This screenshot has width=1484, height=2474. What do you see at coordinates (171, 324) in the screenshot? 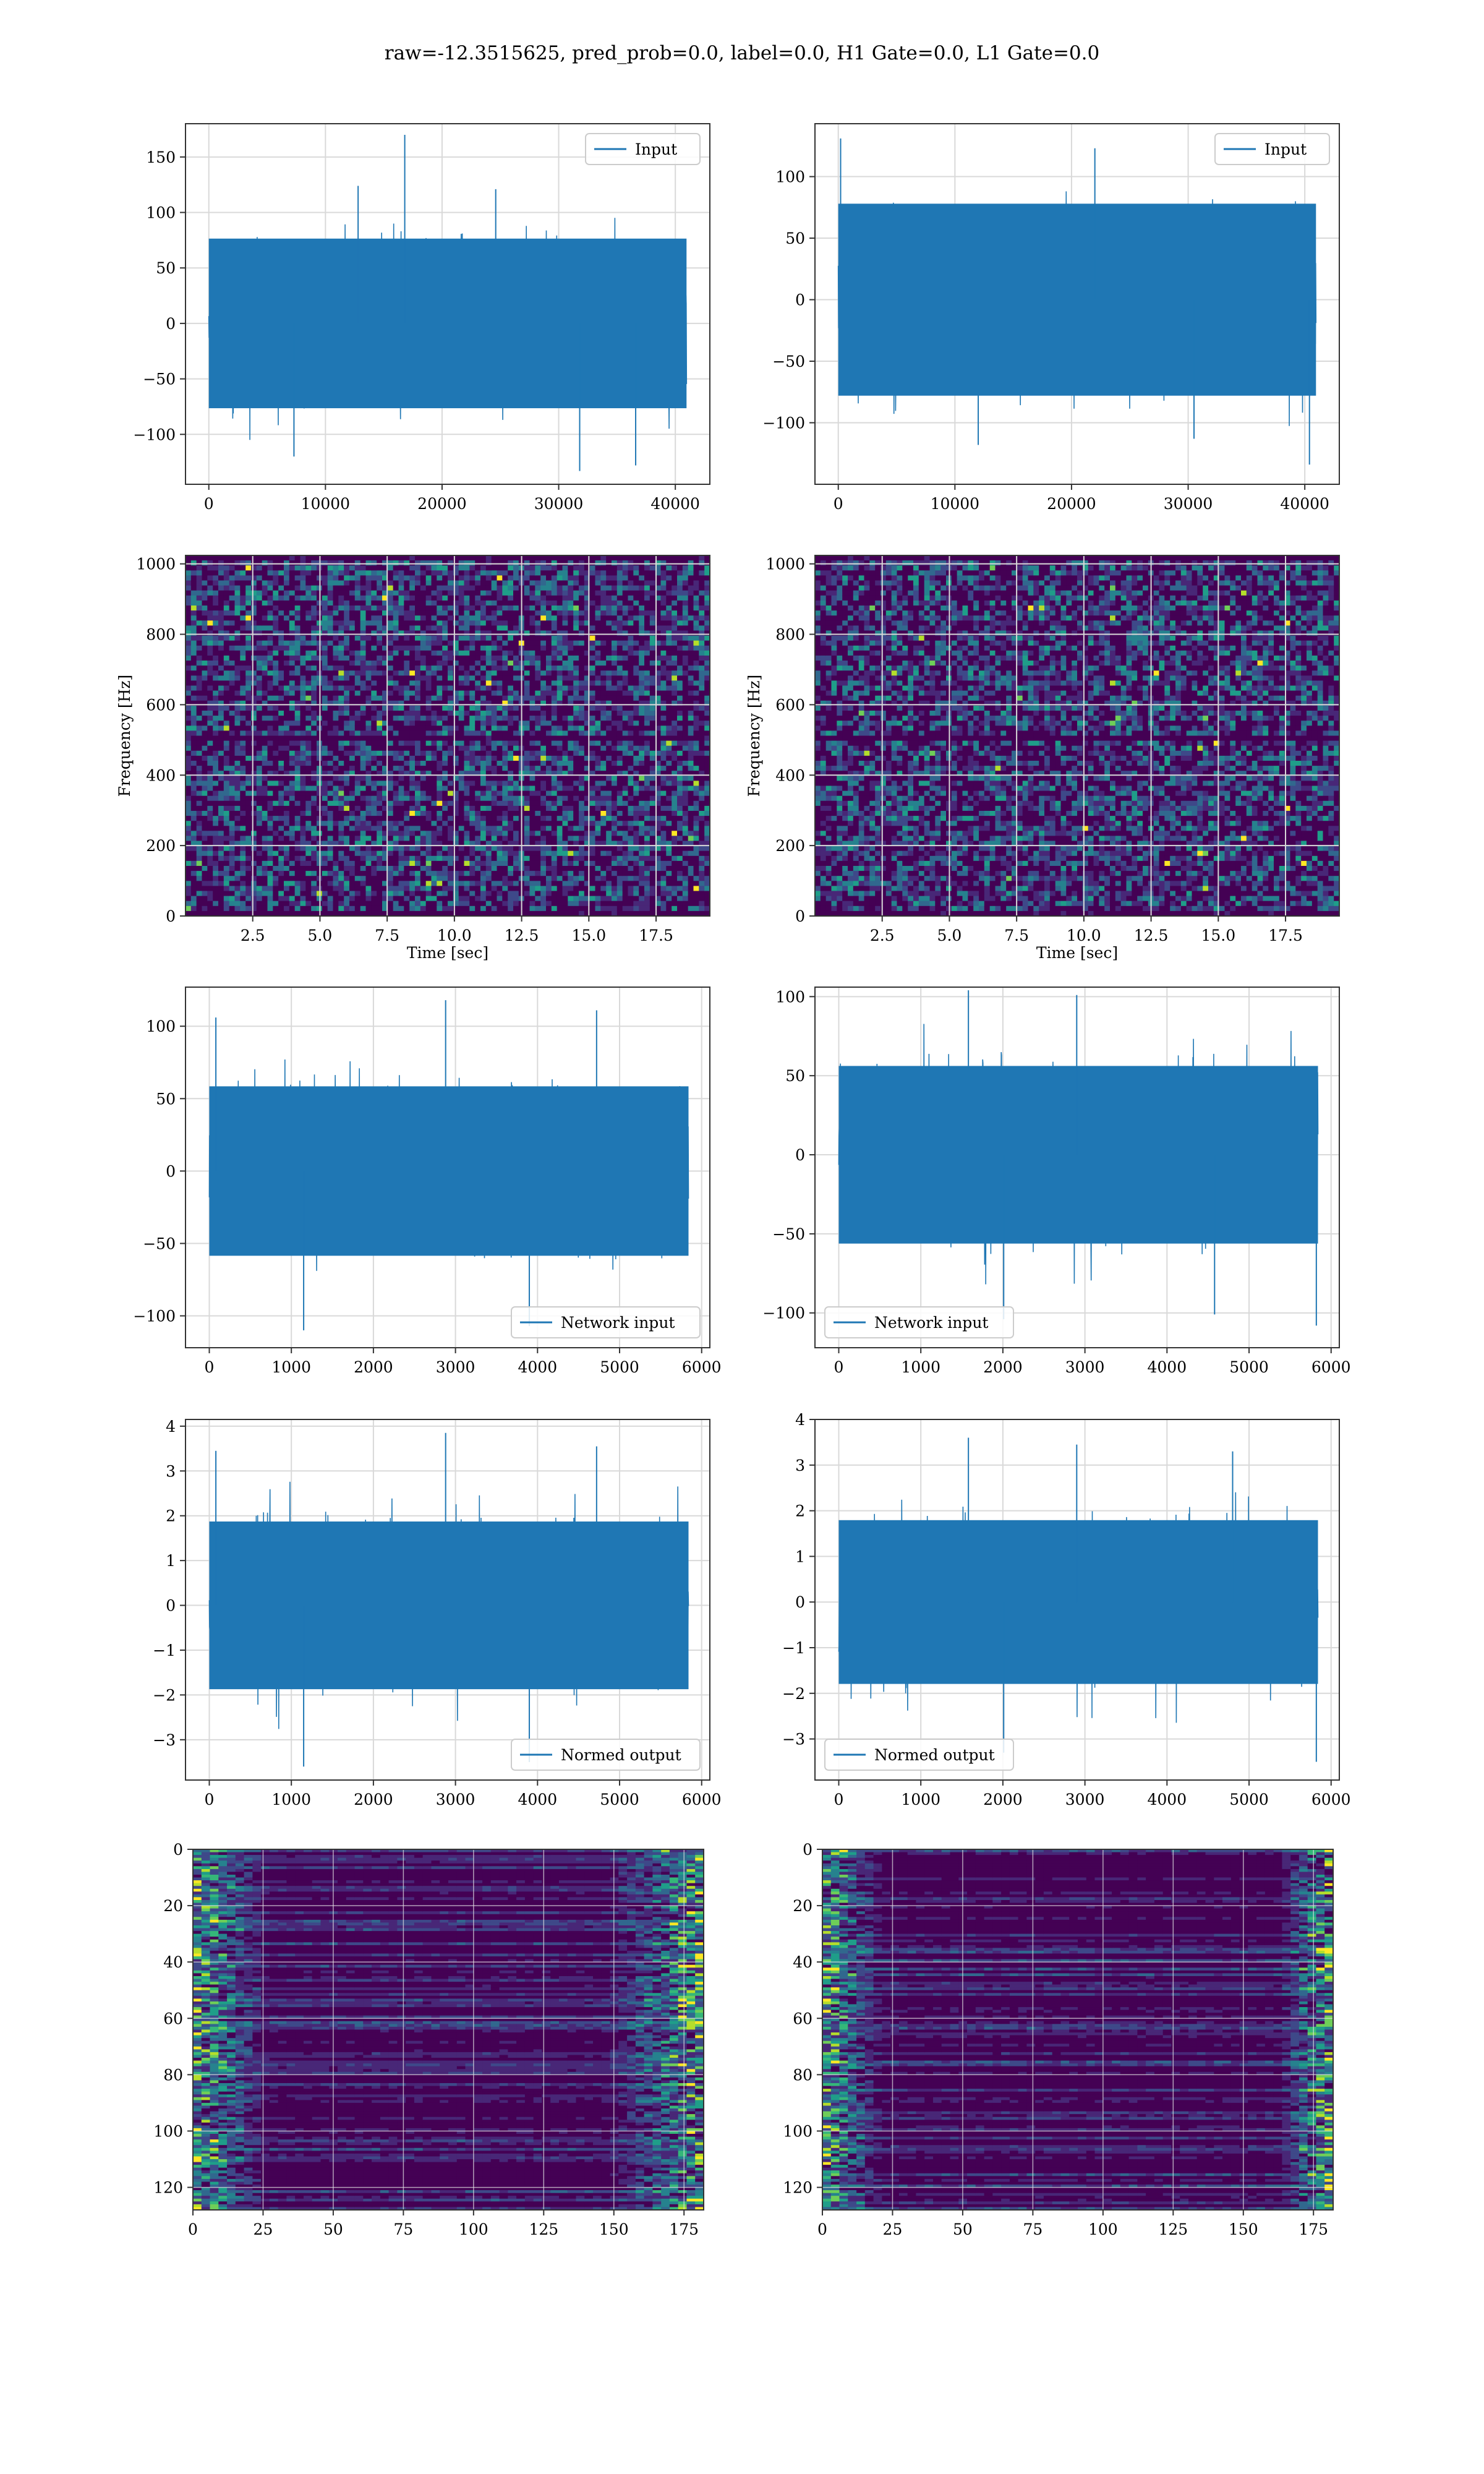
I see `y-tick-label: 0` at bounding box center [171, 324].